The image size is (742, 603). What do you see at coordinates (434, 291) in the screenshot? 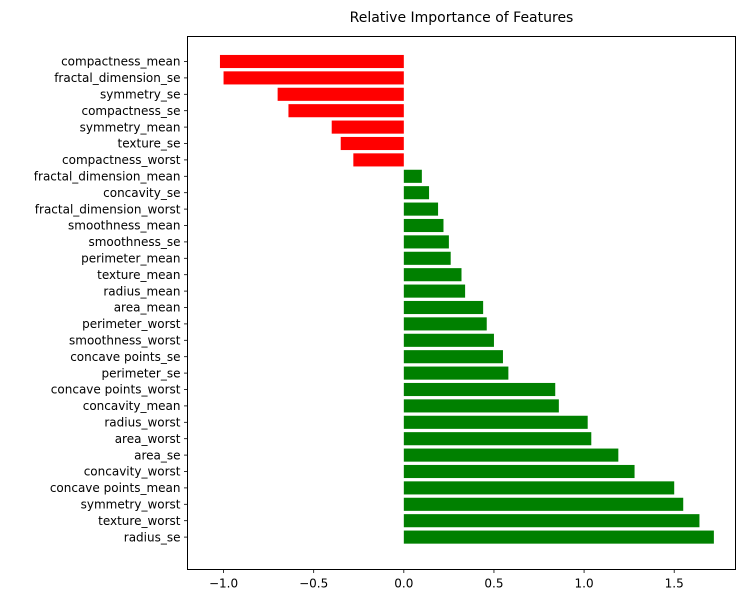
I see `bar-radius_mean` at bounding box center [434, 291].